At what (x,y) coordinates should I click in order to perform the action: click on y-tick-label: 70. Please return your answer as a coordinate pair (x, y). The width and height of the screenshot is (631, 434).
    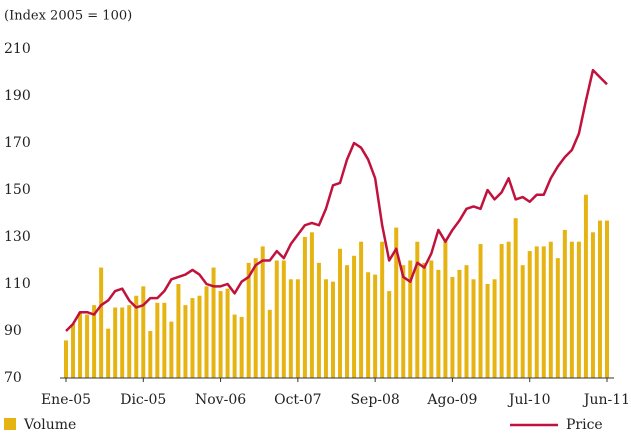
    Looking at the image, I should click on (13, 378).